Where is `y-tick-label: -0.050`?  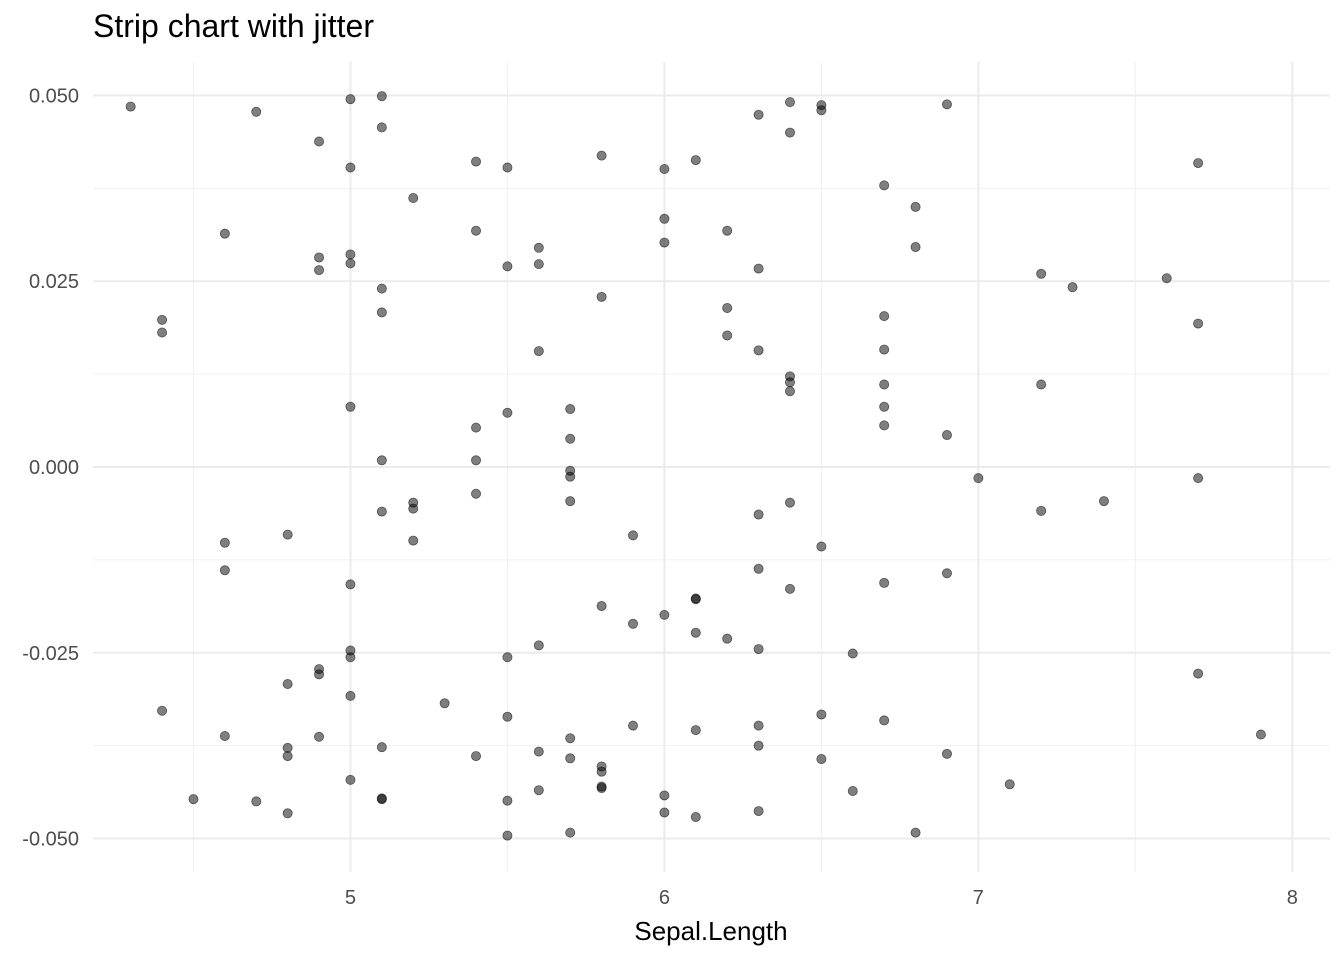 y-tick-label: -0.050 is located at coordinates (50, 840).